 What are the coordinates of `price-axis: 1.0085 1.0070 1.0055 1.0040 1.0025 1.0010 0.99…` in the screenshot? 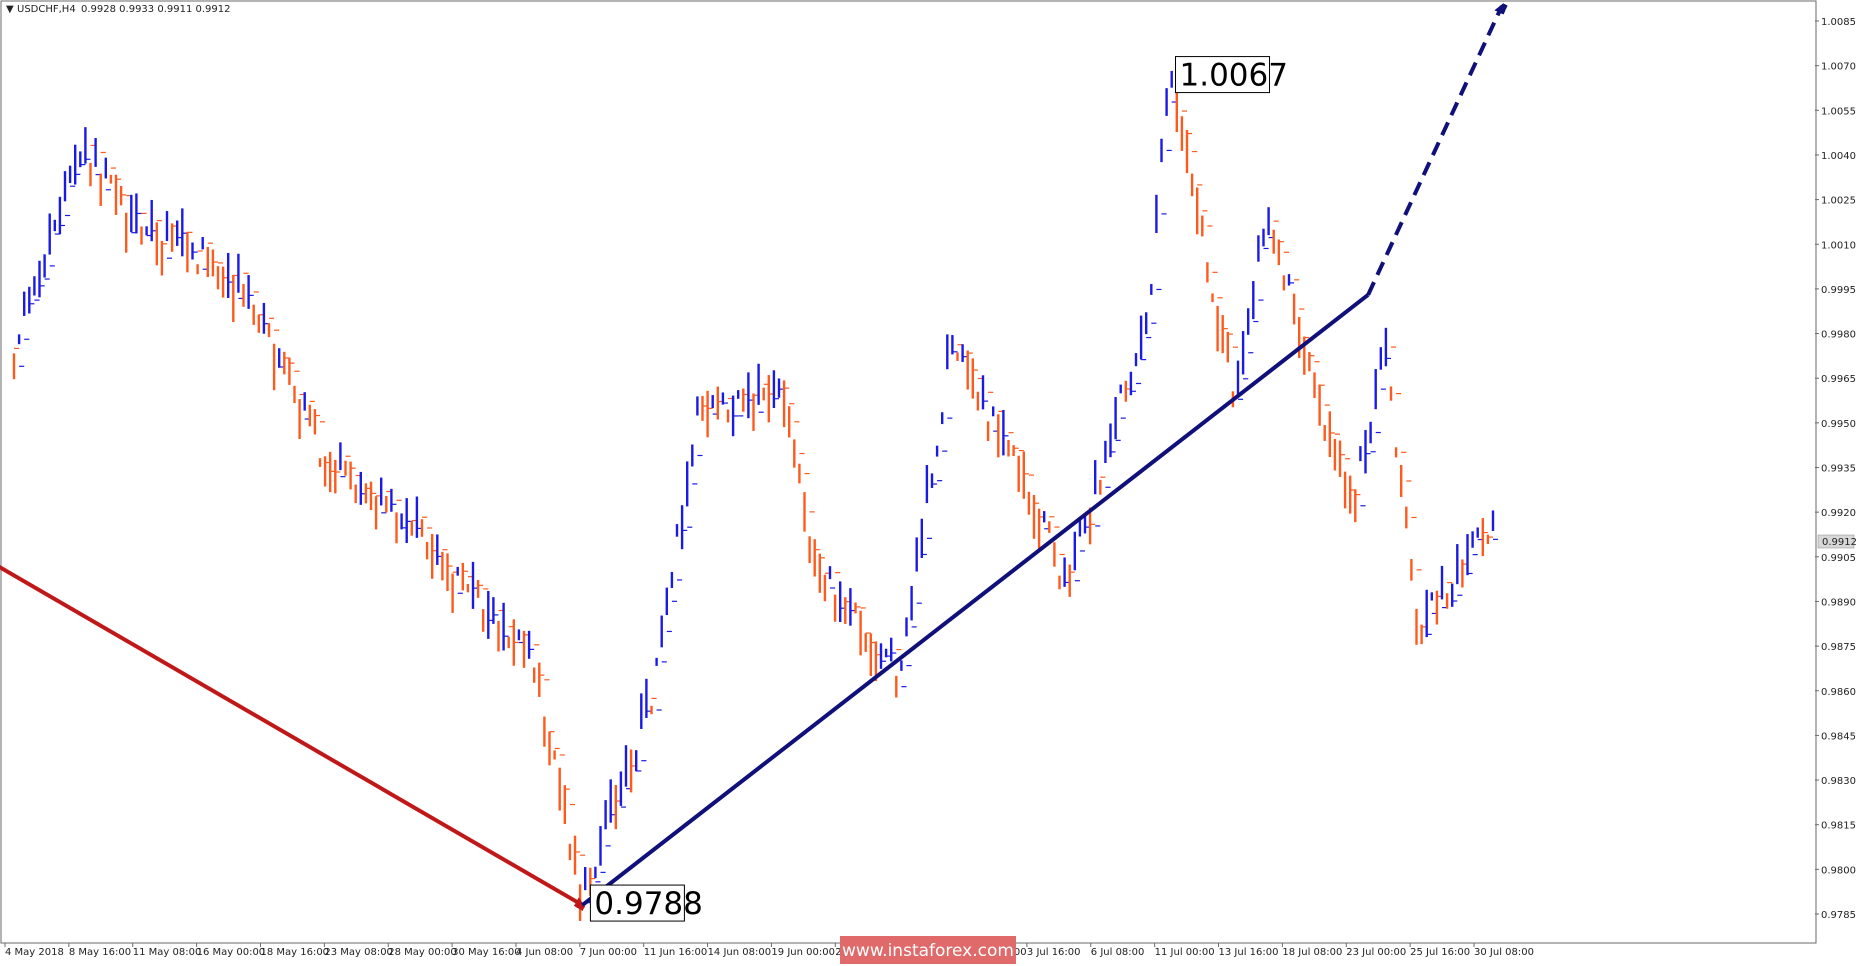 It's located at (1835, 469).